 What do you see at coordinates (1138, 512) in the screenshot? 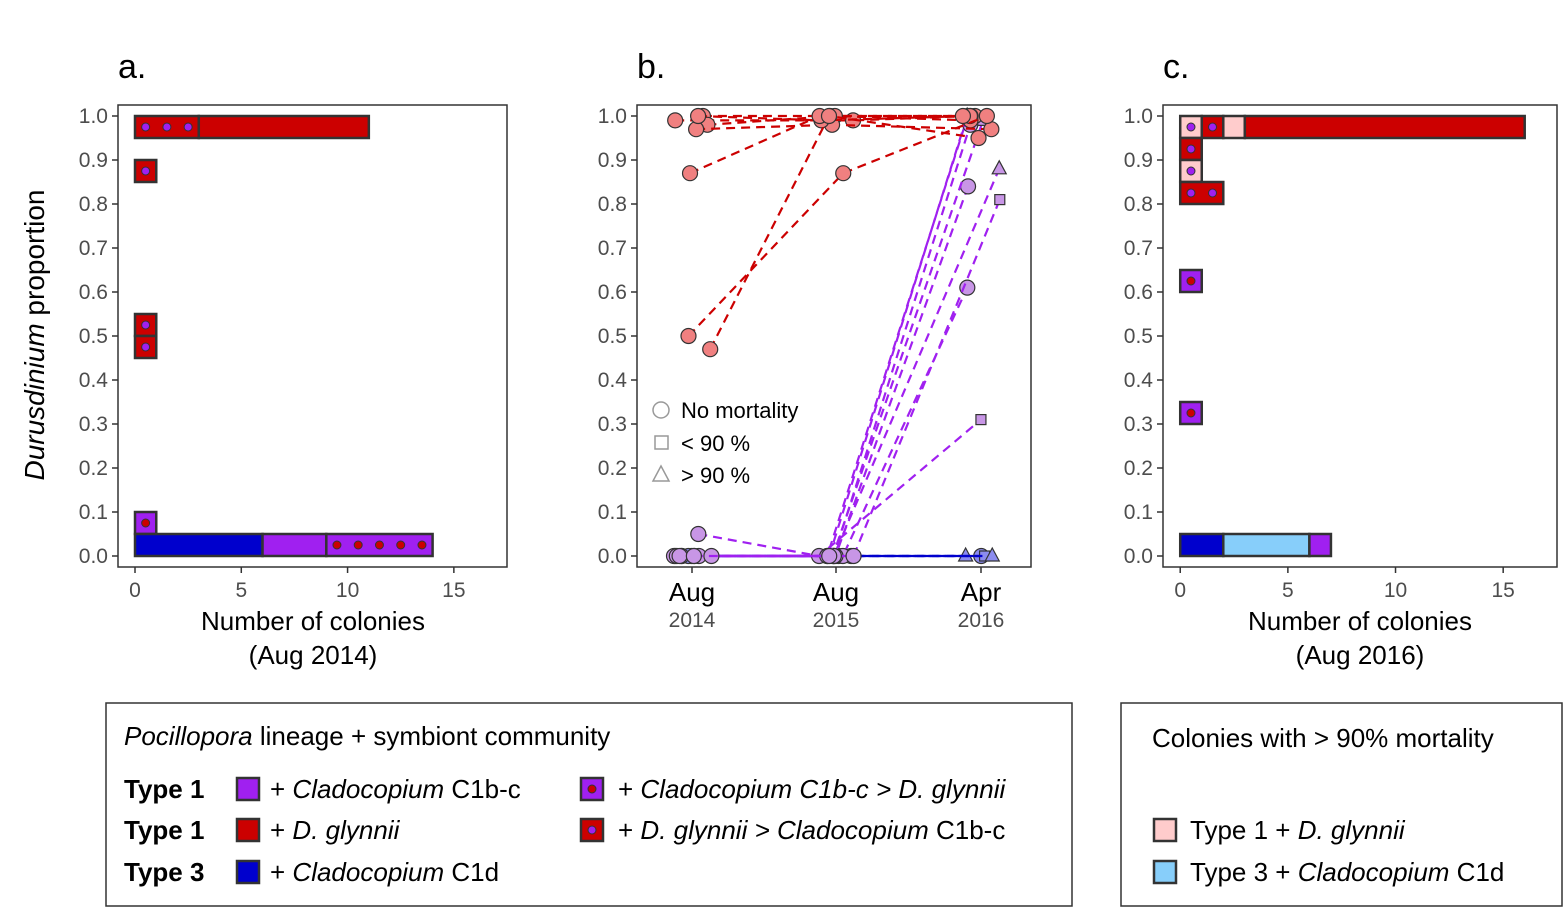
I see `panel-c-ytick-label: 0.1` at bounding box center [1138, 512].